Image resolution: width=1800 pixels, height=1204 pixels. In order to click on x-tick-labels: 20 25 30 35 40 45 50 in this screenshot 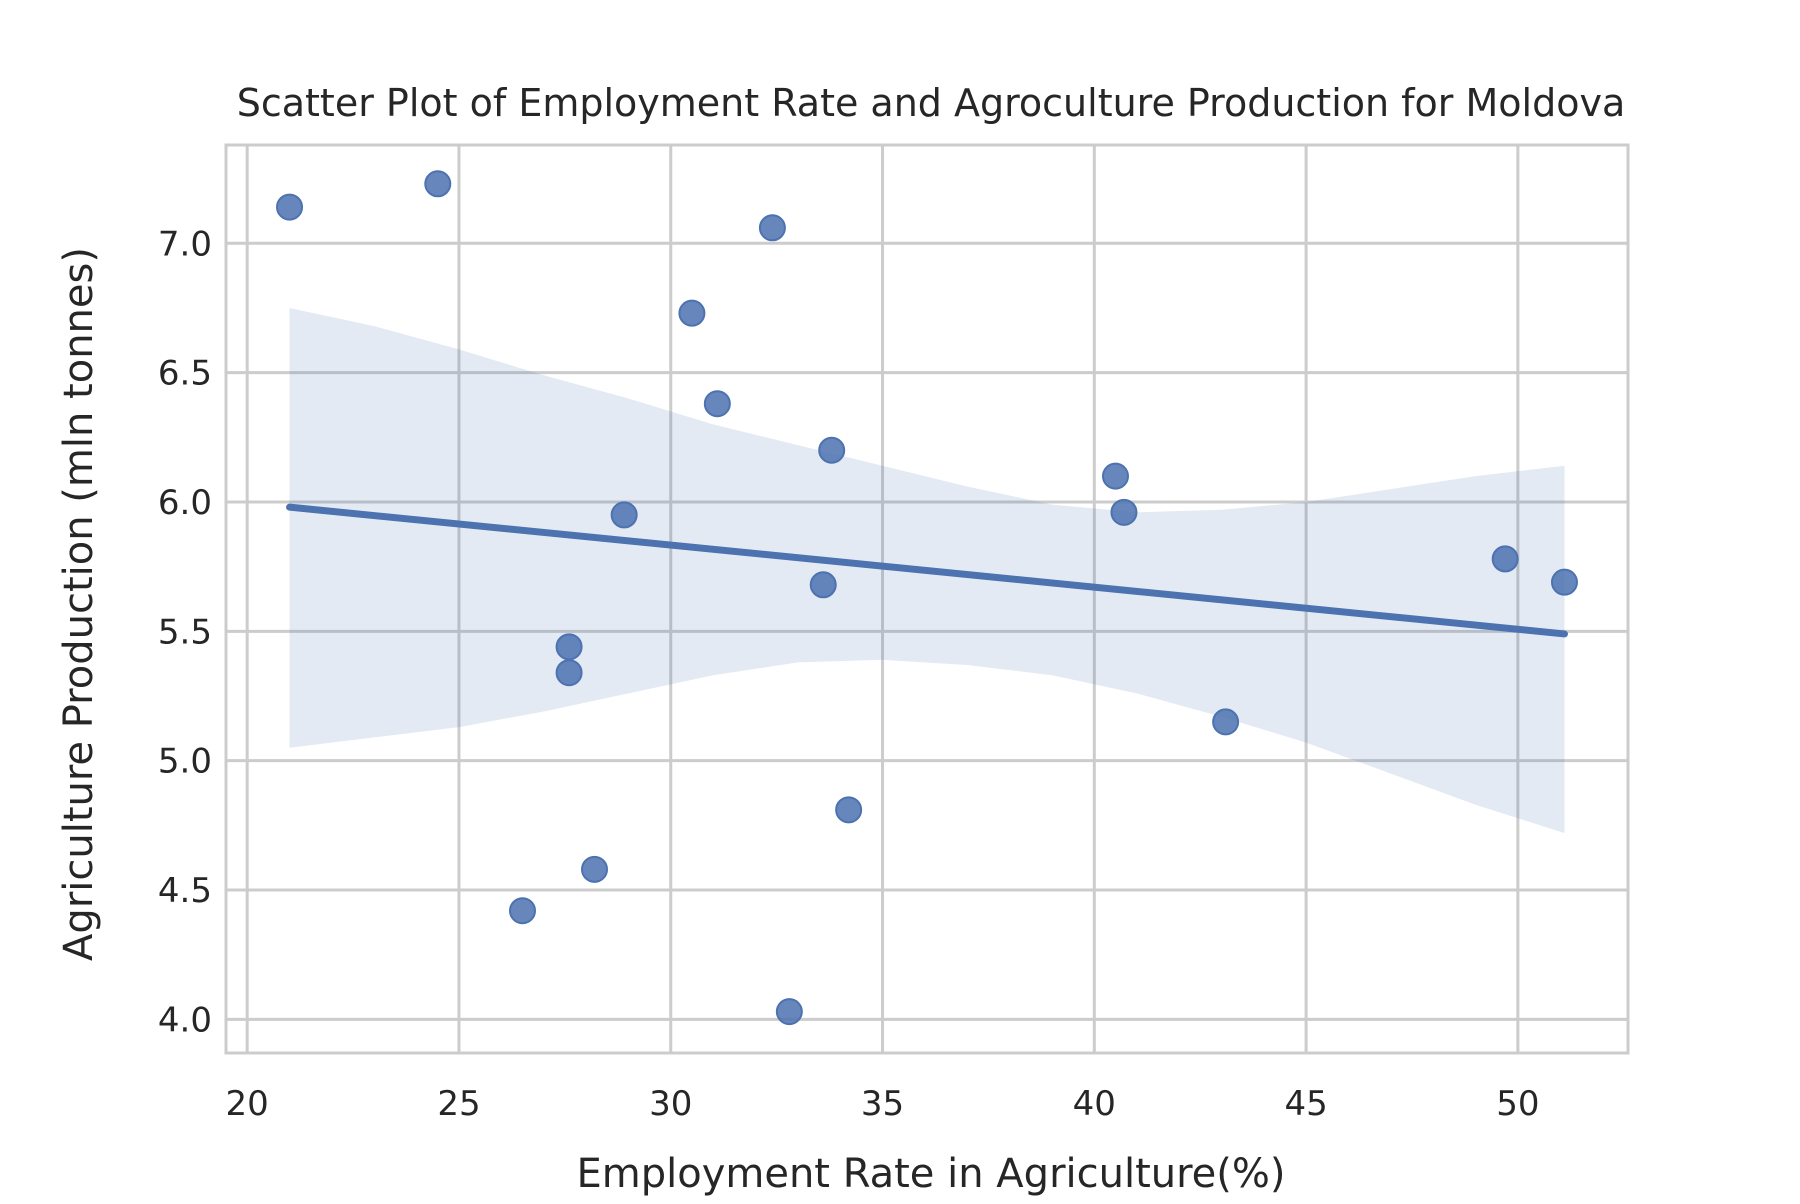, I will do `click(883, 1104)`.